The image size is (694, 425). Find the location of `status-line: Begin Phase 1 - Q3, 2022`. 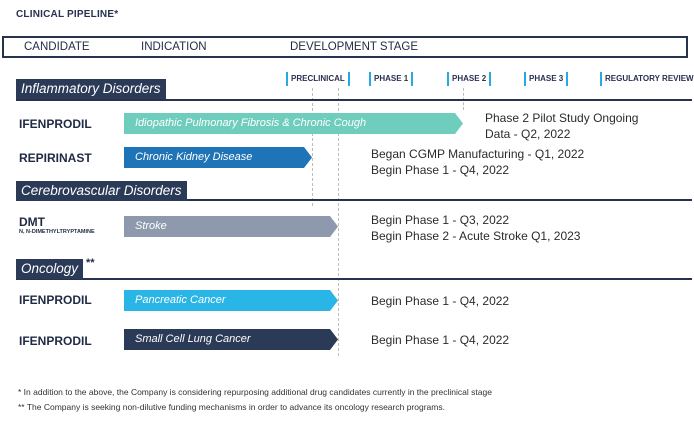

status-line: Begin Phase 1 - Q3, 2022 is located at coordinates (440, 220).